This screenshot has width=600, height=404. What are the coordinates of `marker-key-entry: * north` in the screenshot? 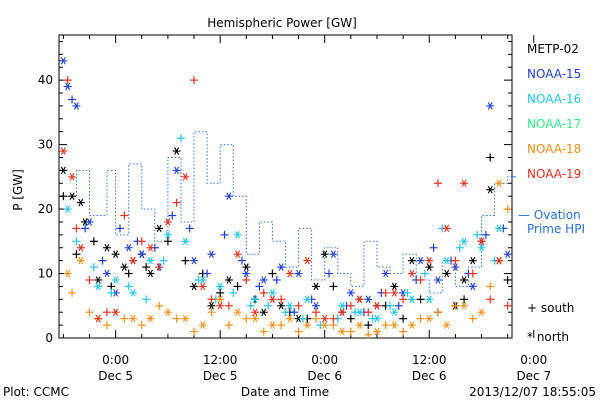 It's located at (548, 337).